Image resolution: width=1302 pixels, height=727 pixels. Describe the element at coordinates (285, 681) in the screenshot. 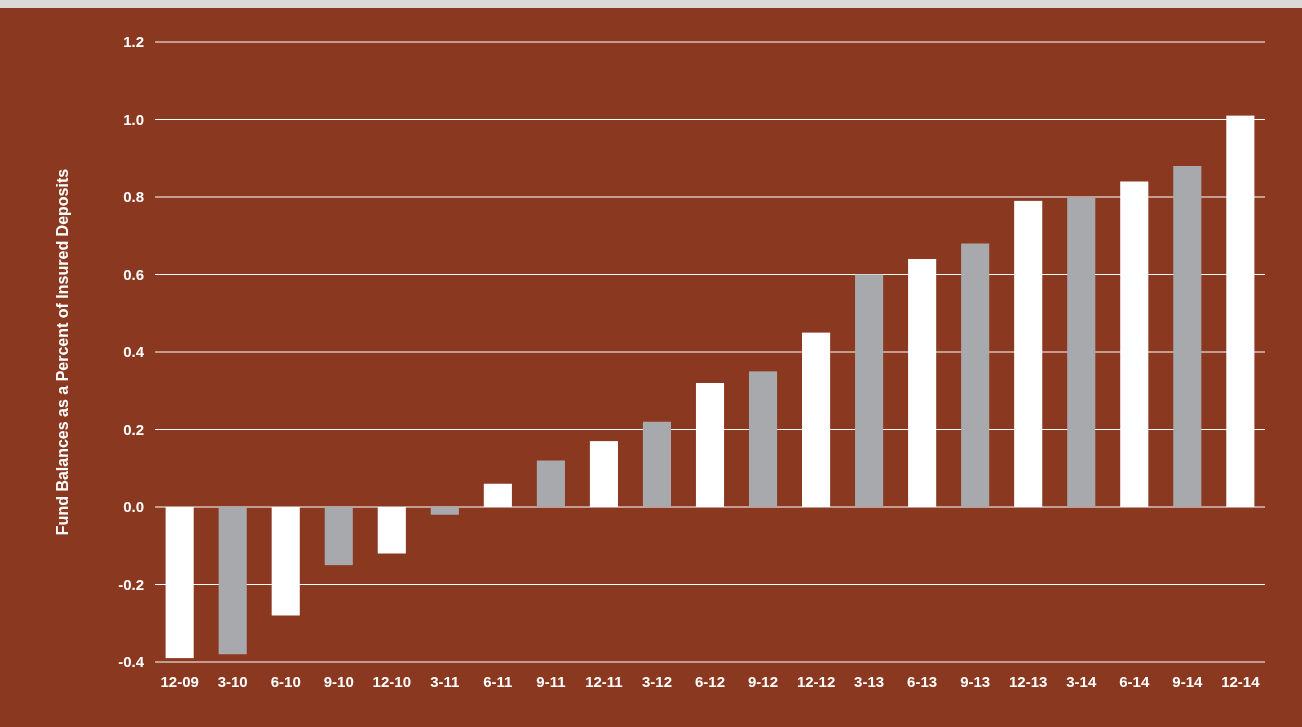

I see `x-tick-label: 6-10` at that location.